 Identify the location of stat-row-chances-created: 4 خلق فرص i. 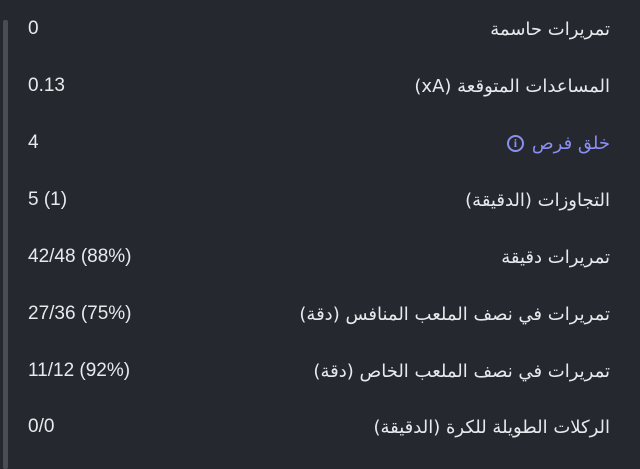
(319, 143).